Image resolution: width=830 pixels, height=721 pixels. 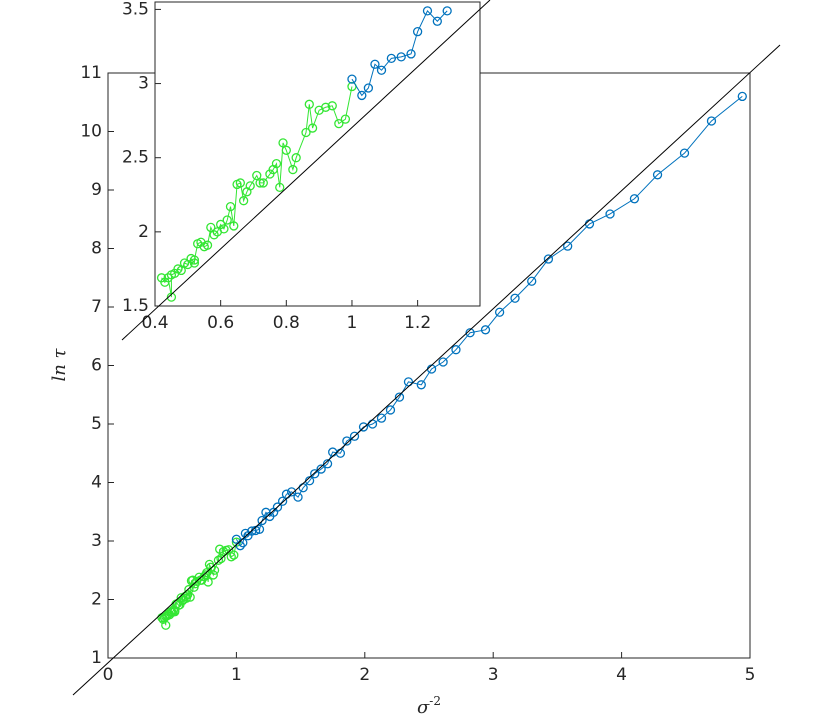 What do you see at coordinates (96, 658) in the screenshot?
I see `y-tick-label: 1` at bounding box center [96, 658].